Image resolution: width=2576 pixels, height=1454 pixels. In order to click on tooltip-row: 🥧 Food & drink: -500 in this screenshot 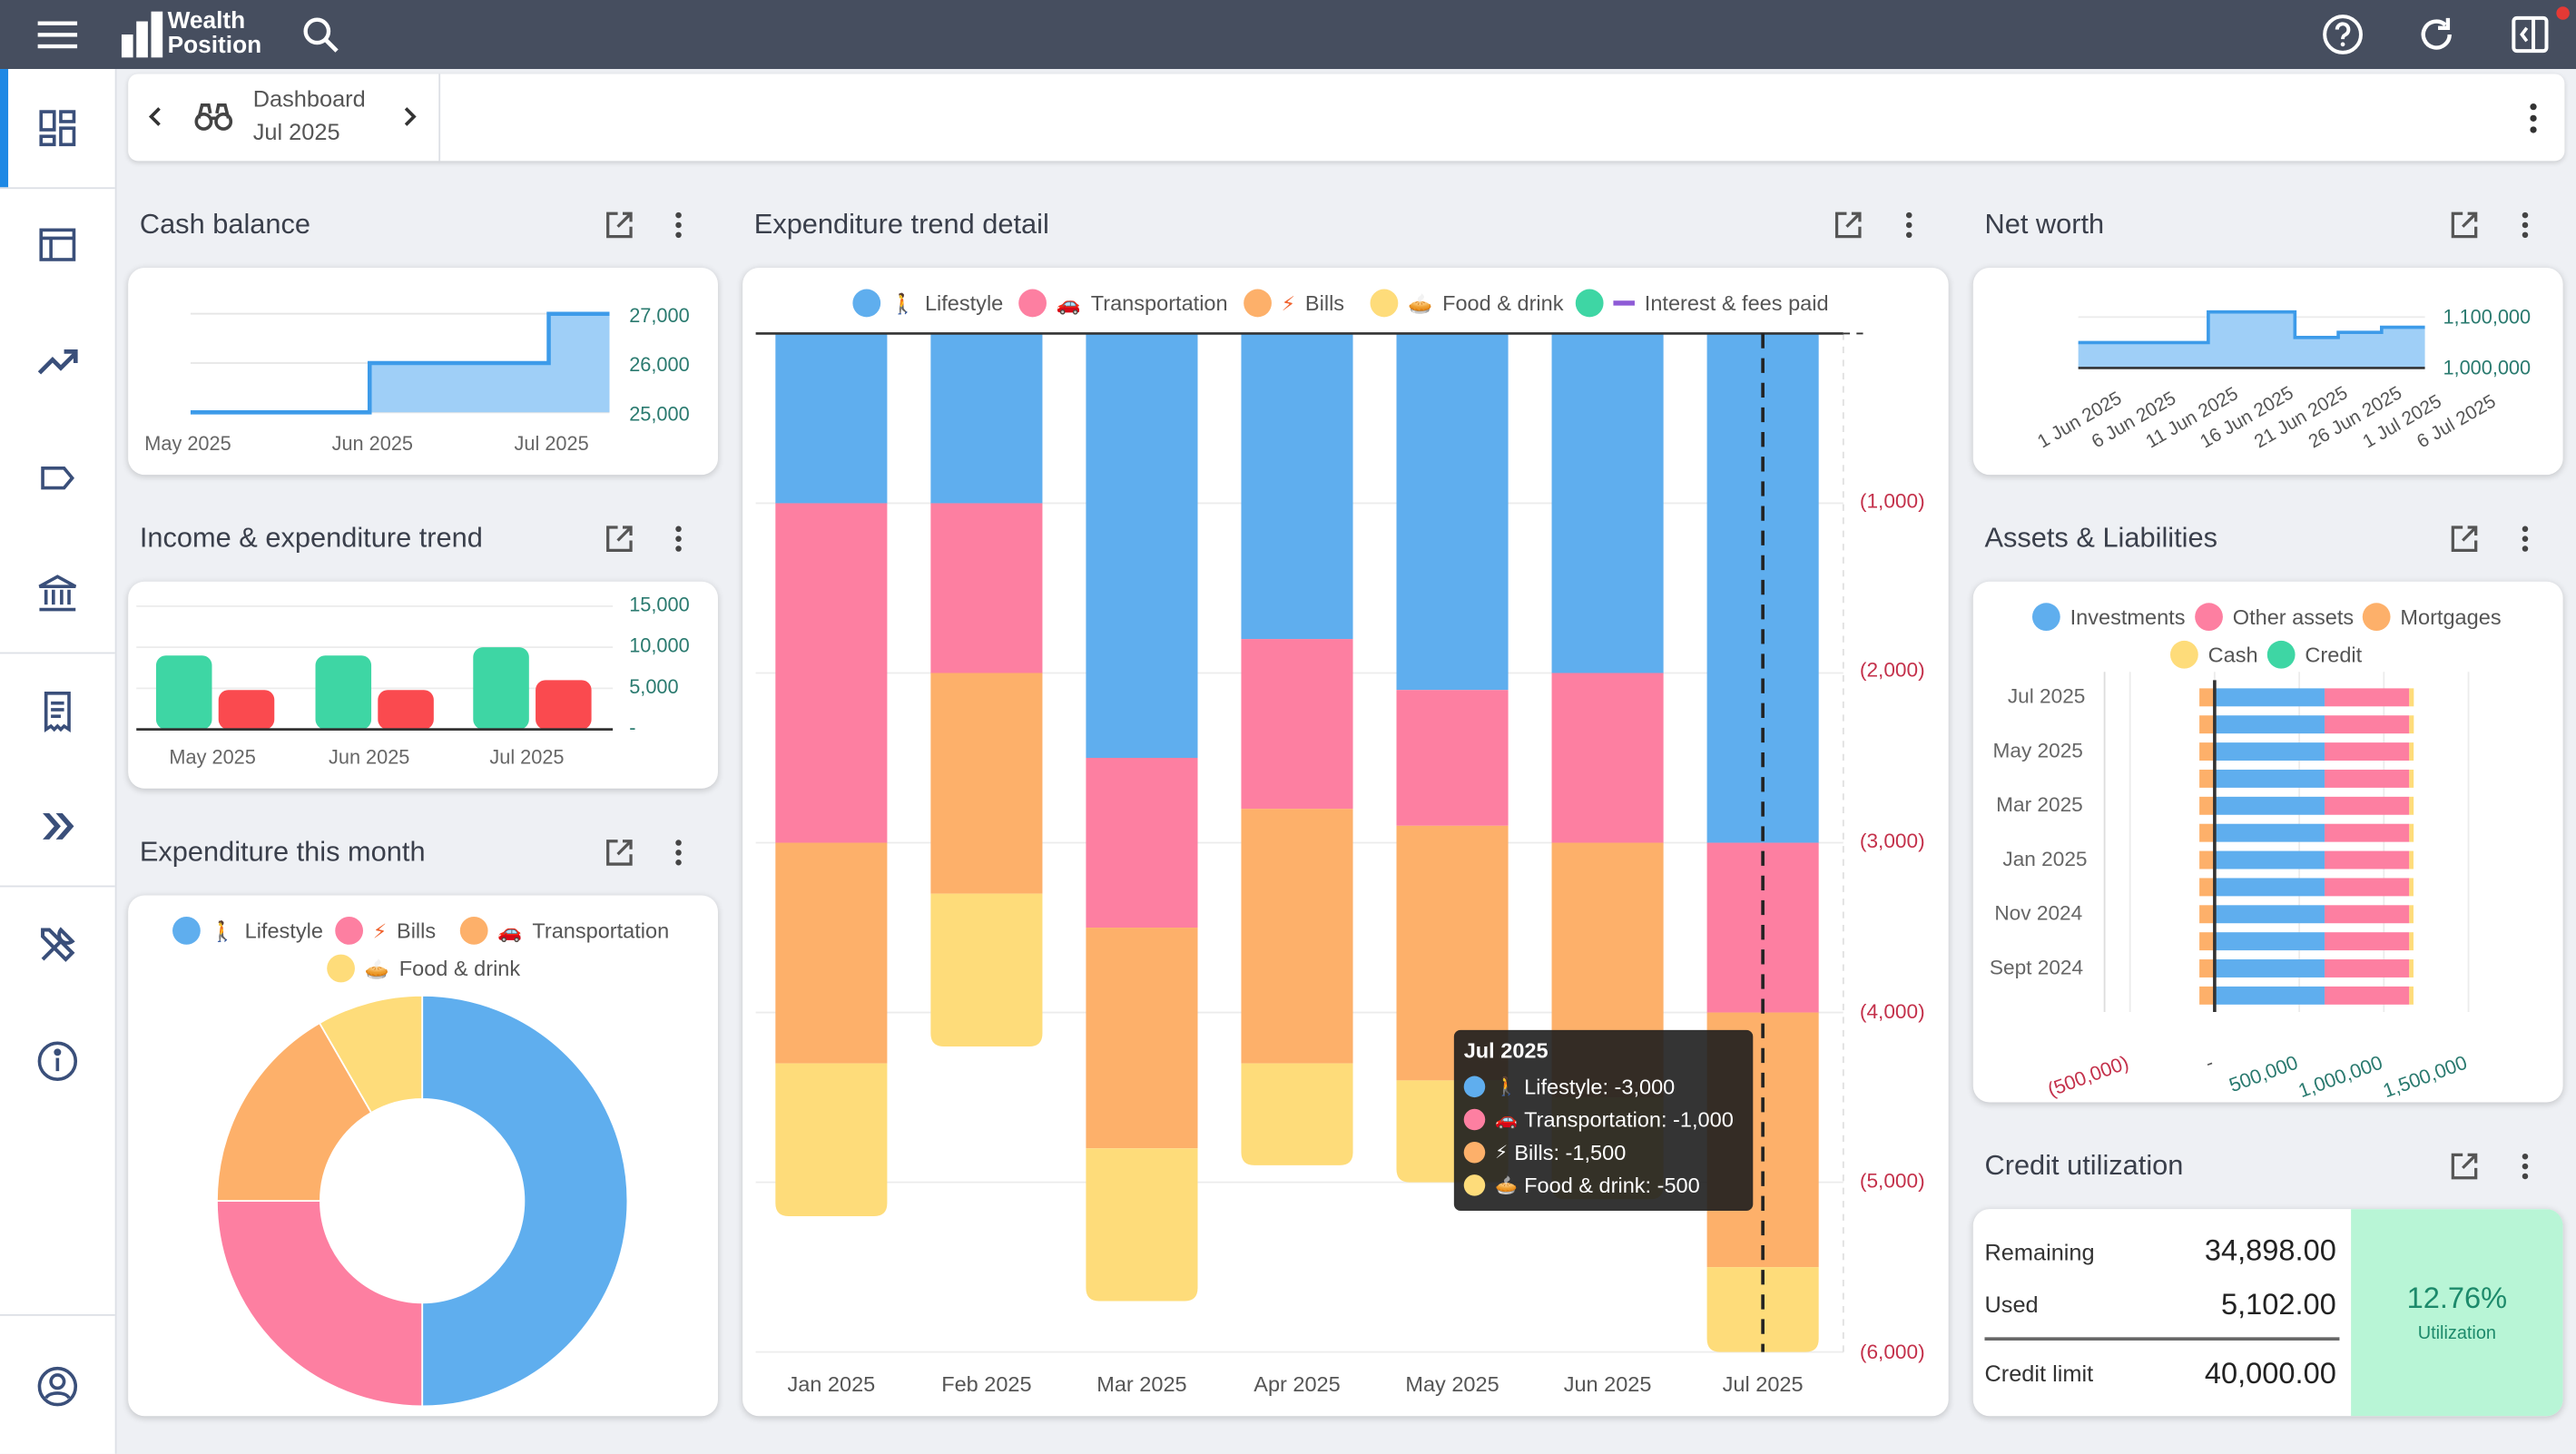, I will do `click(1581, 1185)`.